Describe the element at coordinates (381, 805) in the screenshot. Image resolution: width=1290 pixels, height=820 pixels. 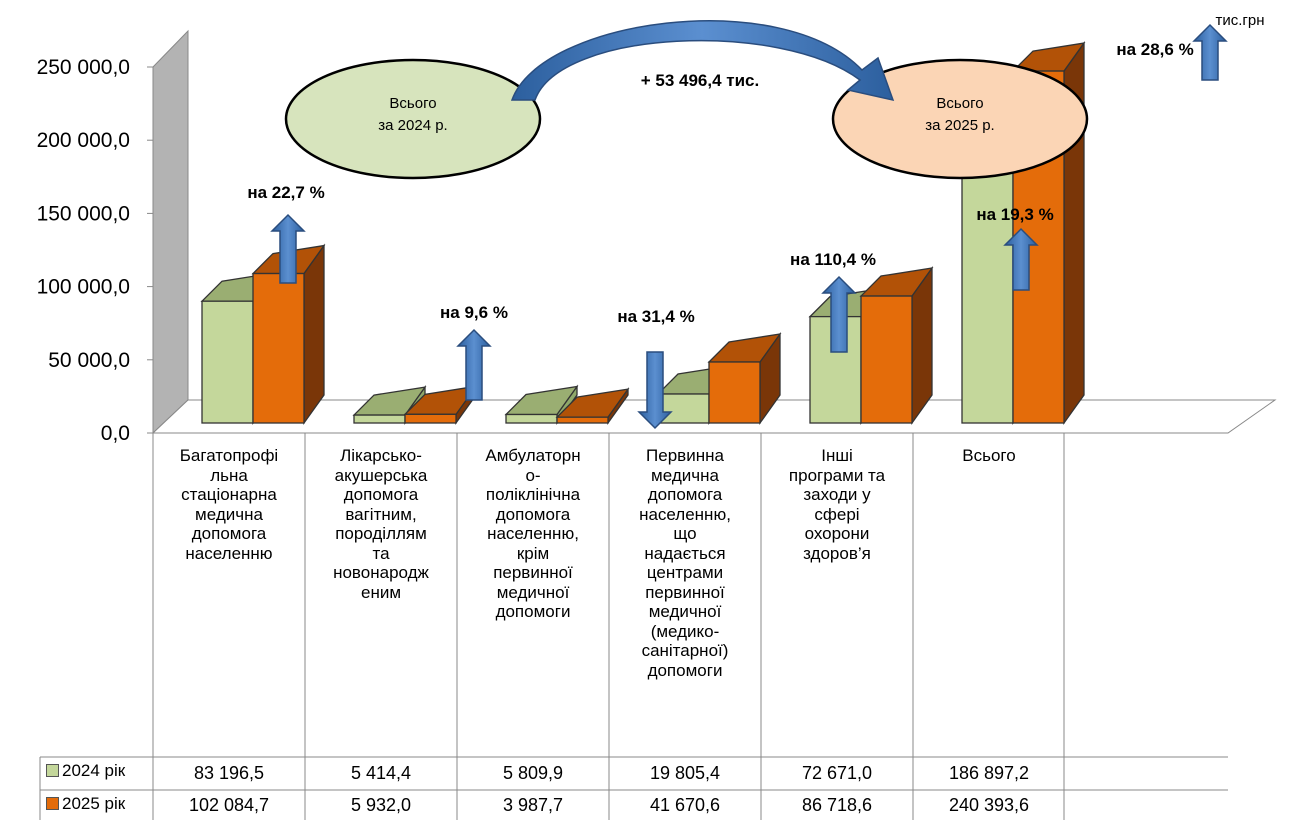
I see `table-value-1-1: 5 932,0` at that location.